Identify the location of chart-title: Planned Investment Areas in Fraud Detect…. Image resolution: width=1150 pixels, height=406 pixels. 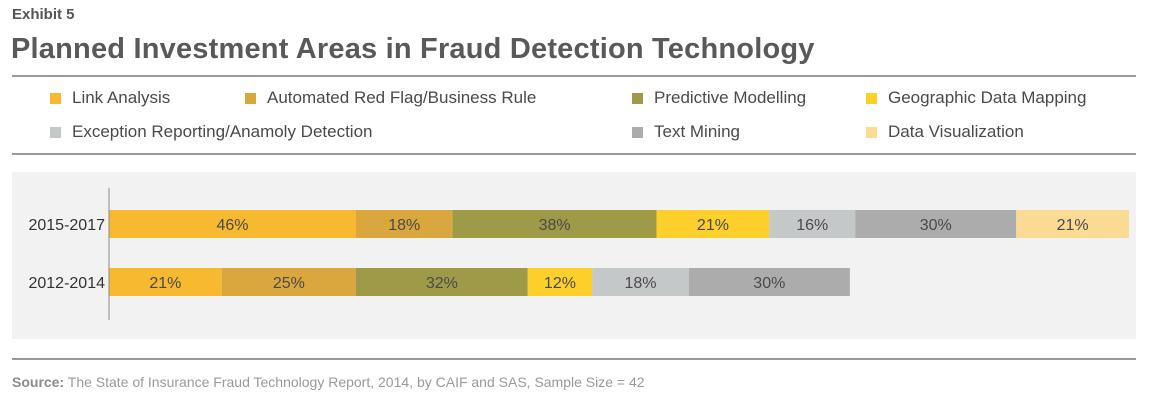
(413, 49).